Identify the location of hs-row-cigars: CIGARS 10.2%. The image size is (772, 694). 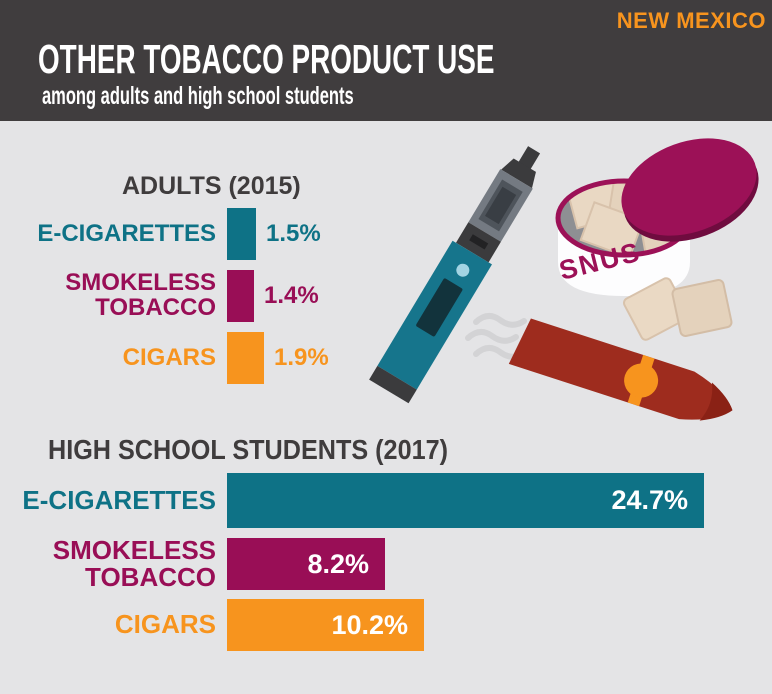
(386, 625).